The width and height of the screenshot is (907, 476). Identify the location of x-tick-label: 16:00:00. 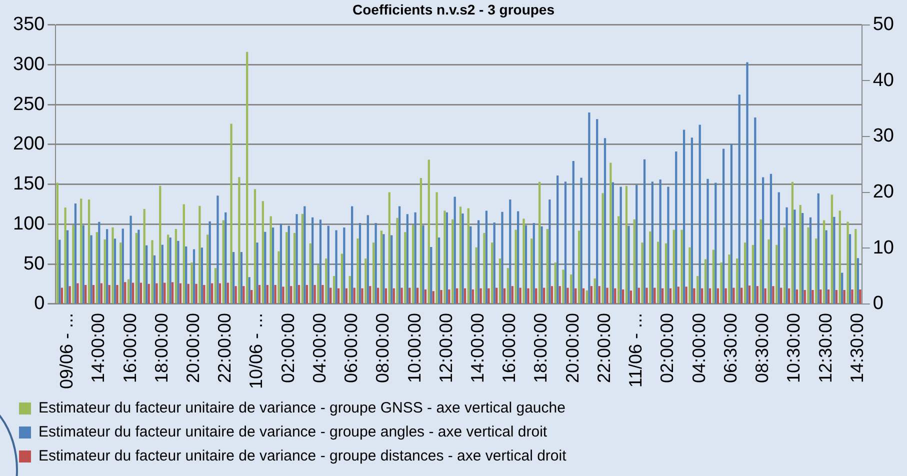
(130, 348).